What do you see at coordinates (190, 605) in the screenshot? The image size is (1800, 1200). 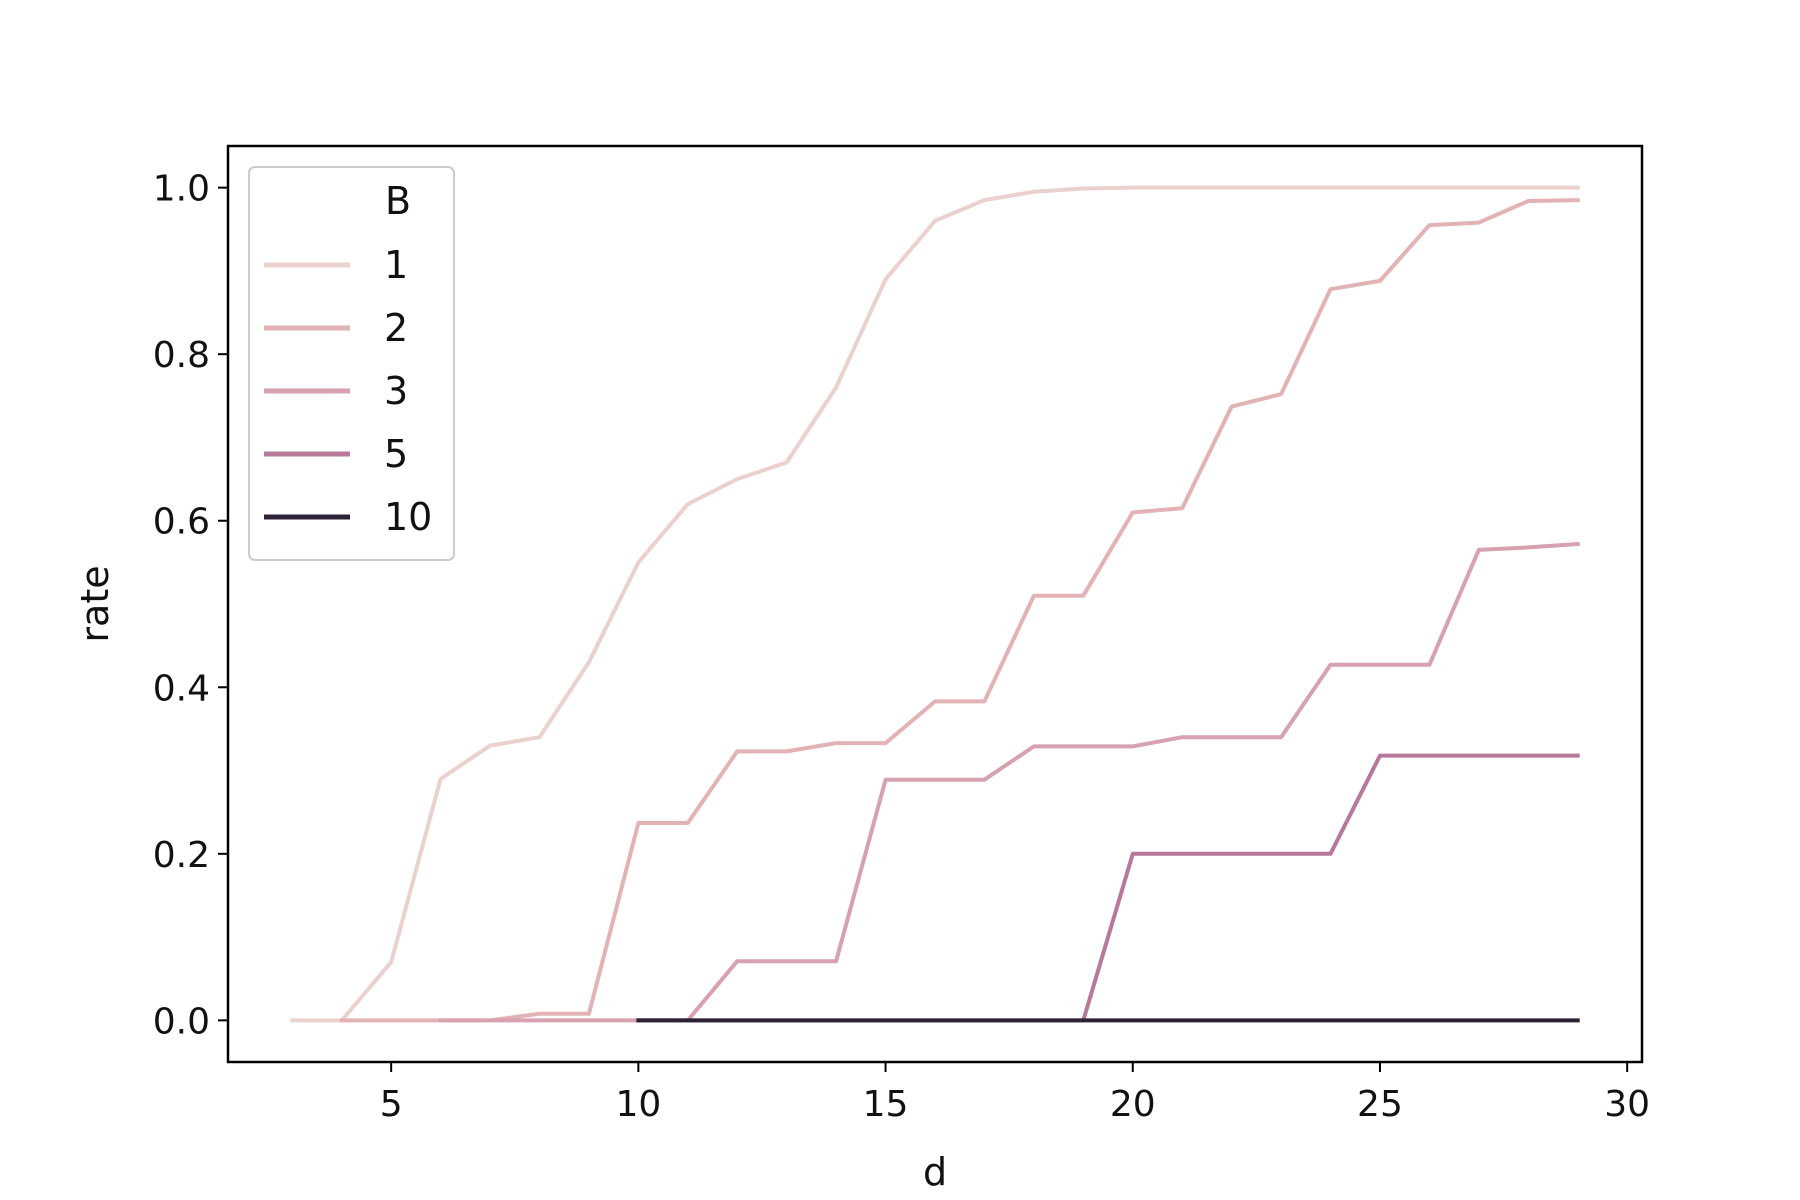 I see `y-axis: 0.0 0.2 0.4 0.6 0.8 1.0` at bounding box center [190, 605].